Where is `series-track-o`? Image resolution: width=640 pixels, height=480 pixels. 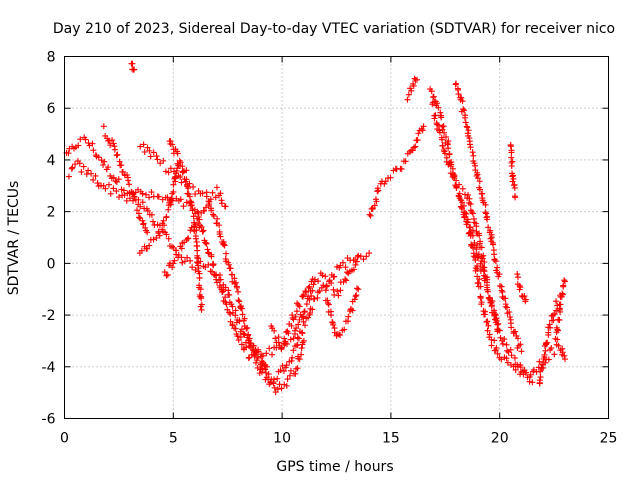 series-track-o is located at coordinates (488, 217).